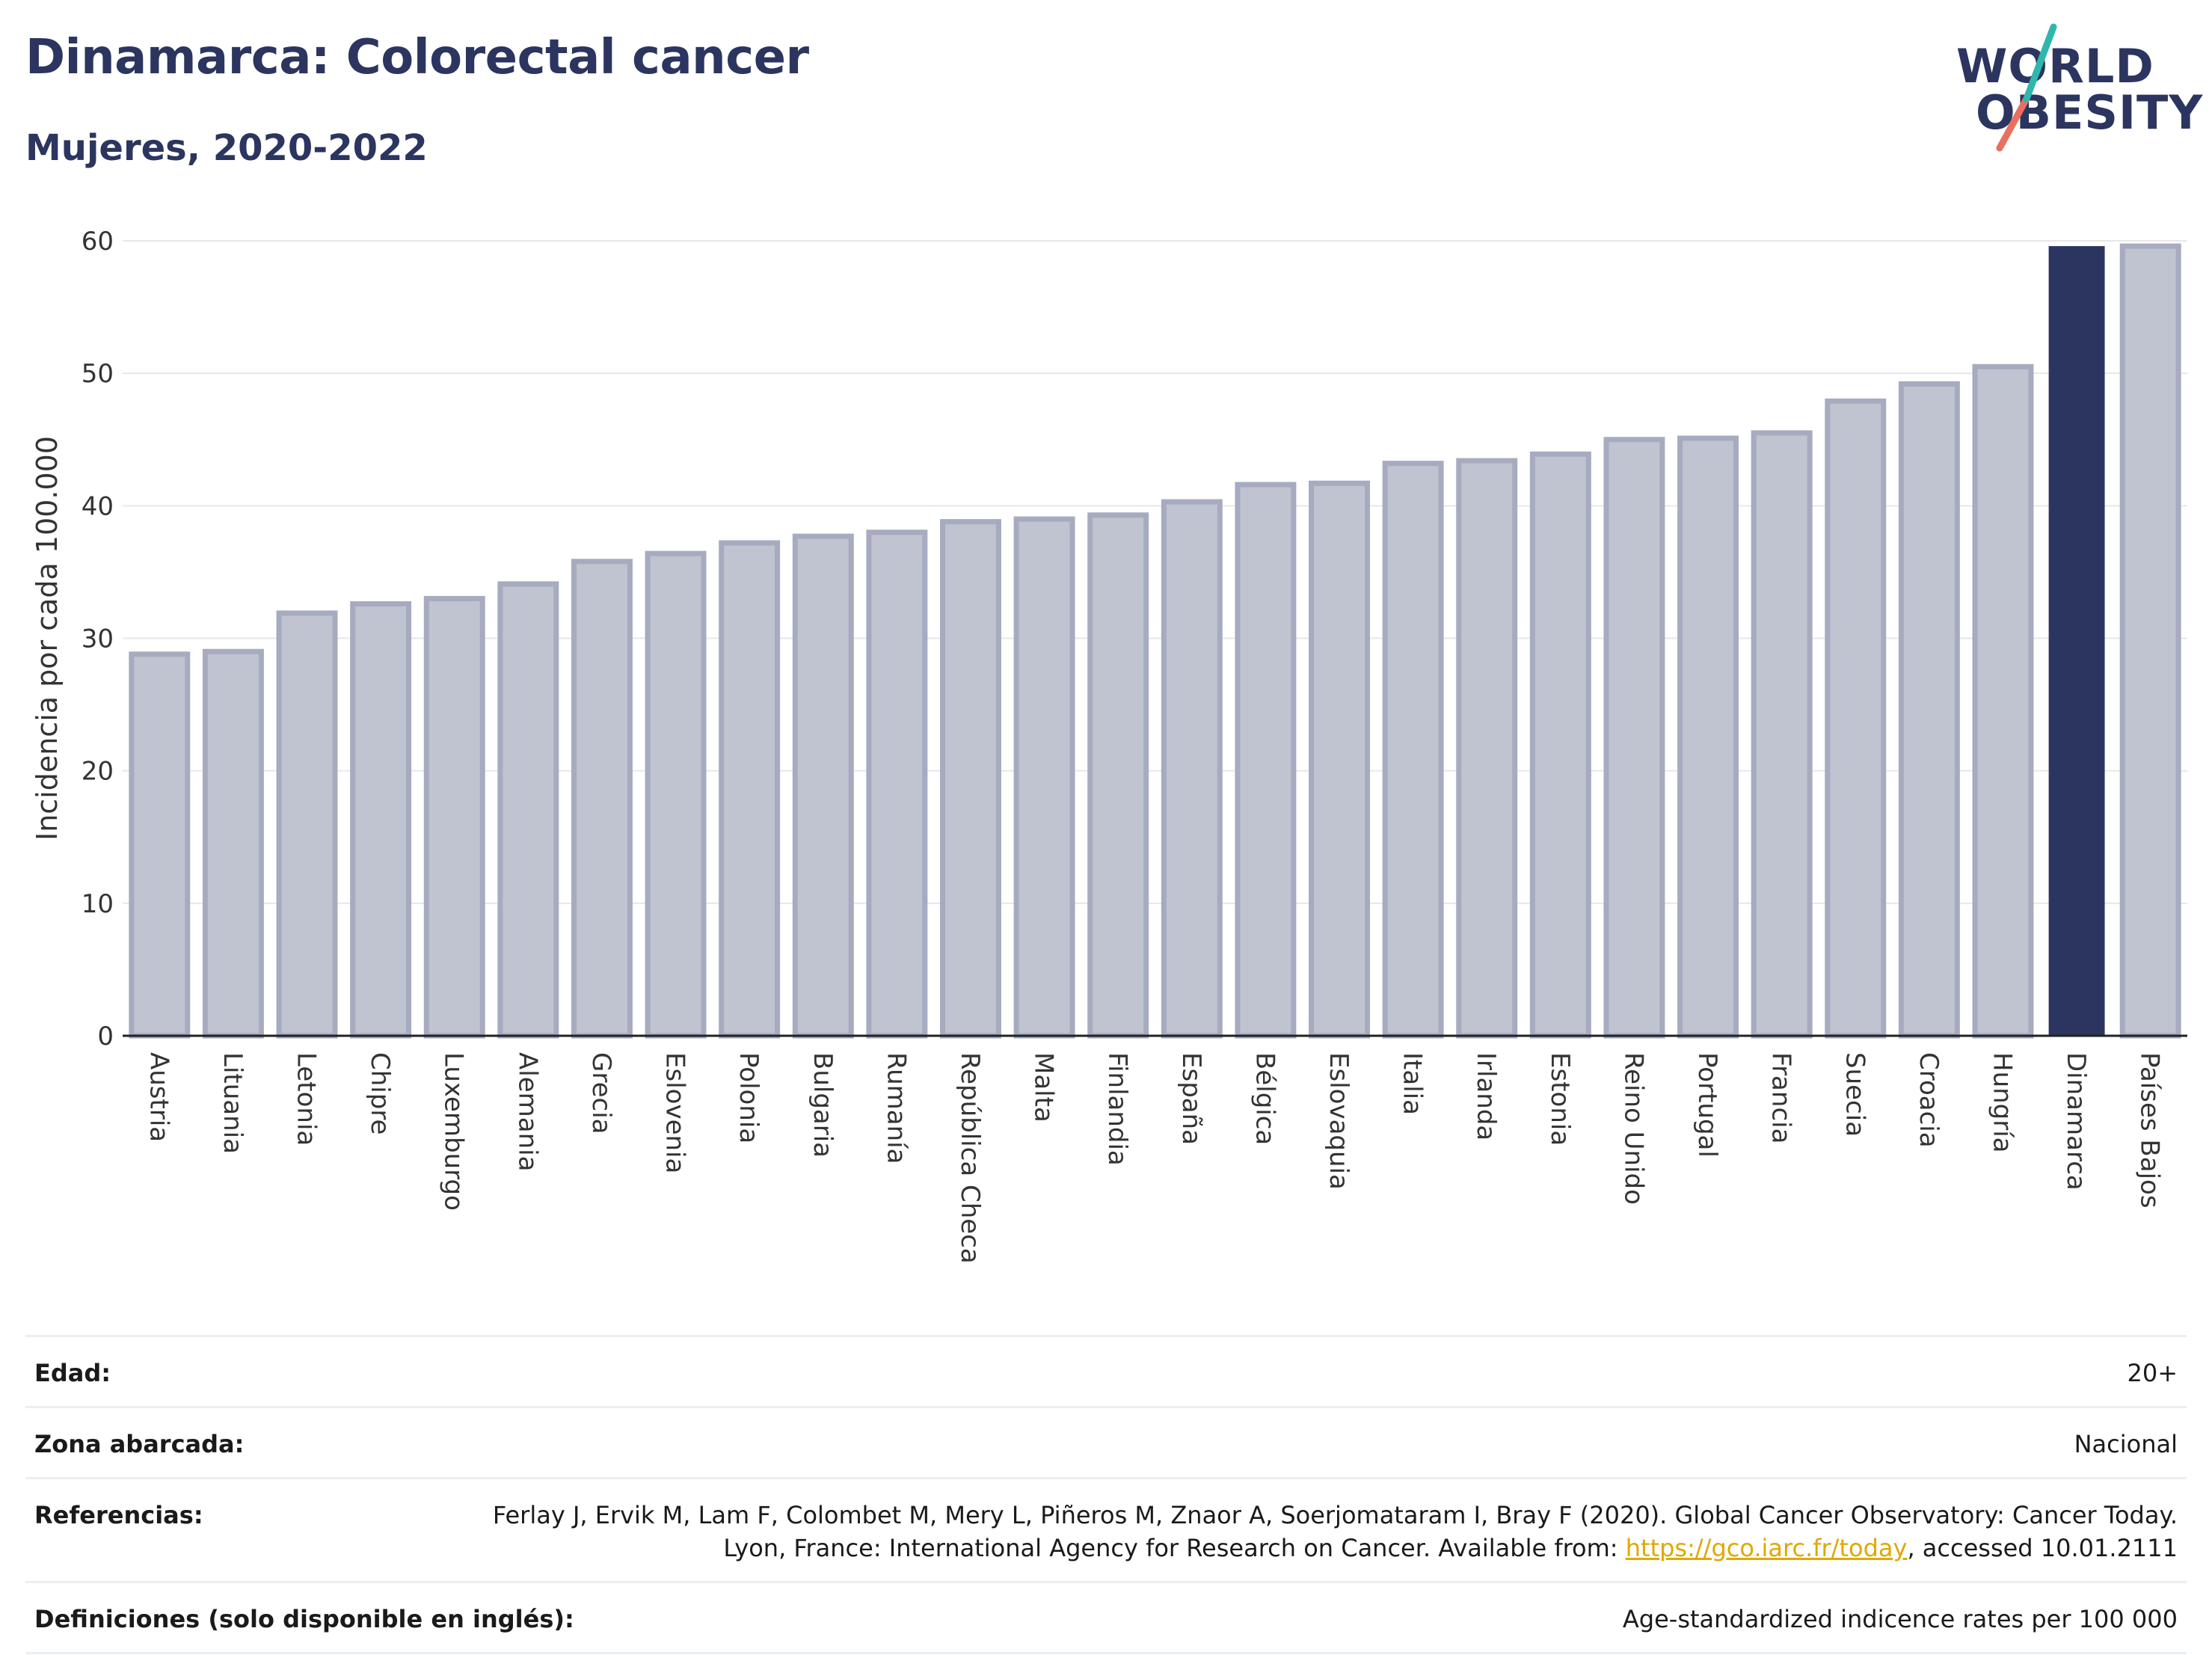  I want to click on x-tick-label: Eslovenia, so click(675, 1112).